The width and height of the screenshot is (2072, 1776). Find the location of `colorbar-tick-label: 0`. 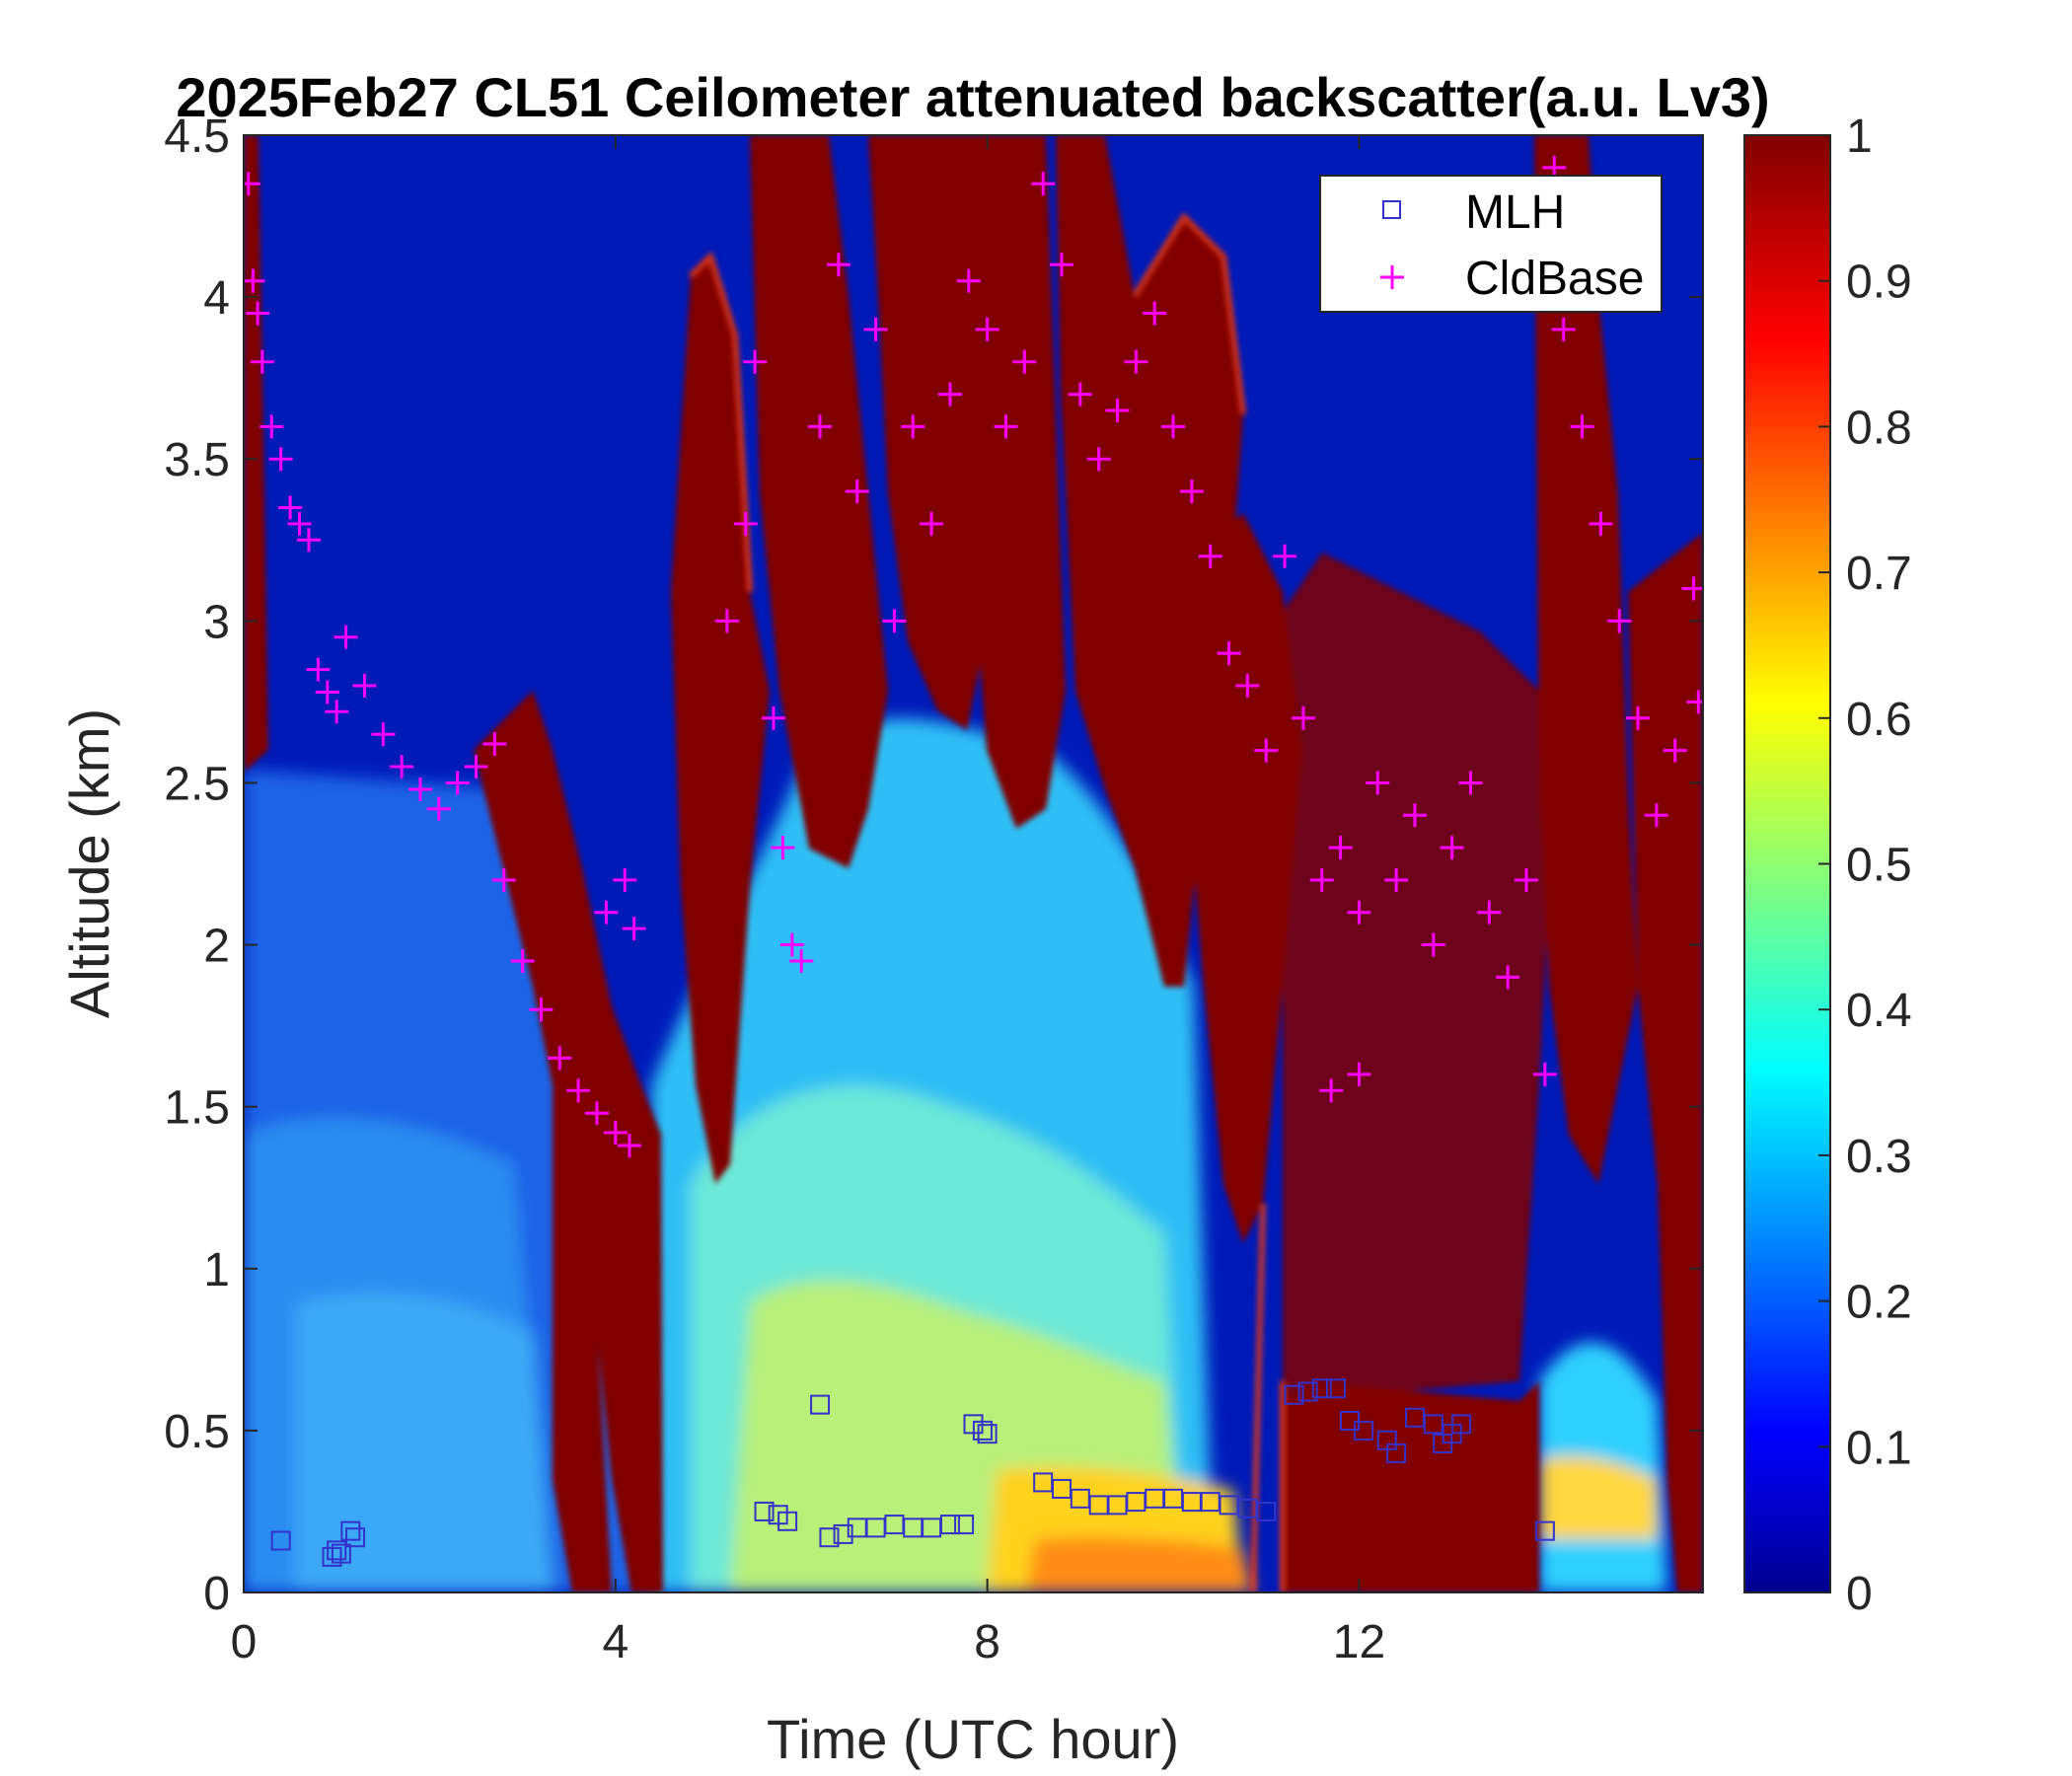

colorbar-tick-label: 0 is located at coordinates (1860, 1594).